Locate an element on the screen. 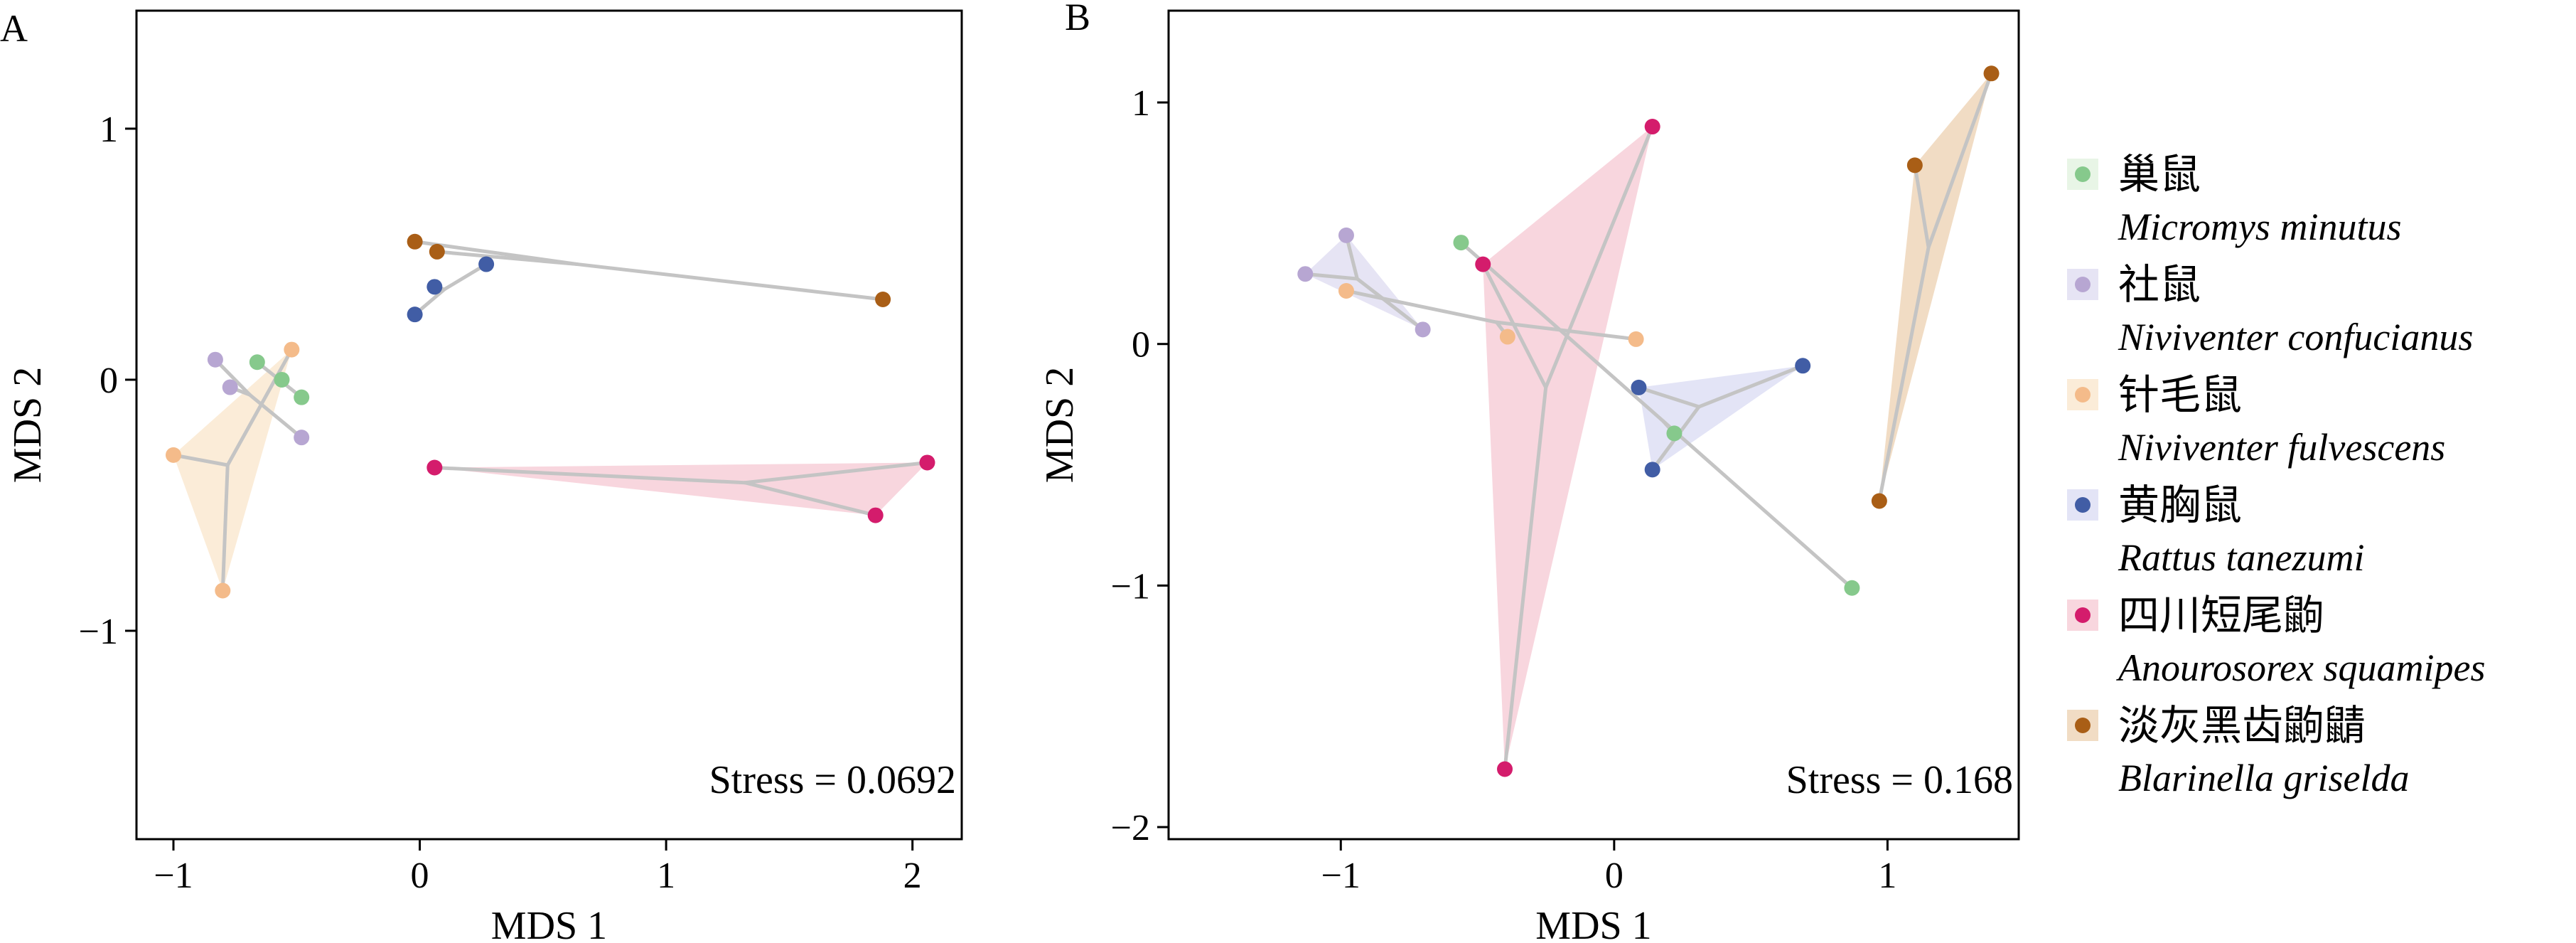 This screenshot has width=2576, height=943. legend-label-zh: 社鼠 is located at coordinates (2159, 285).